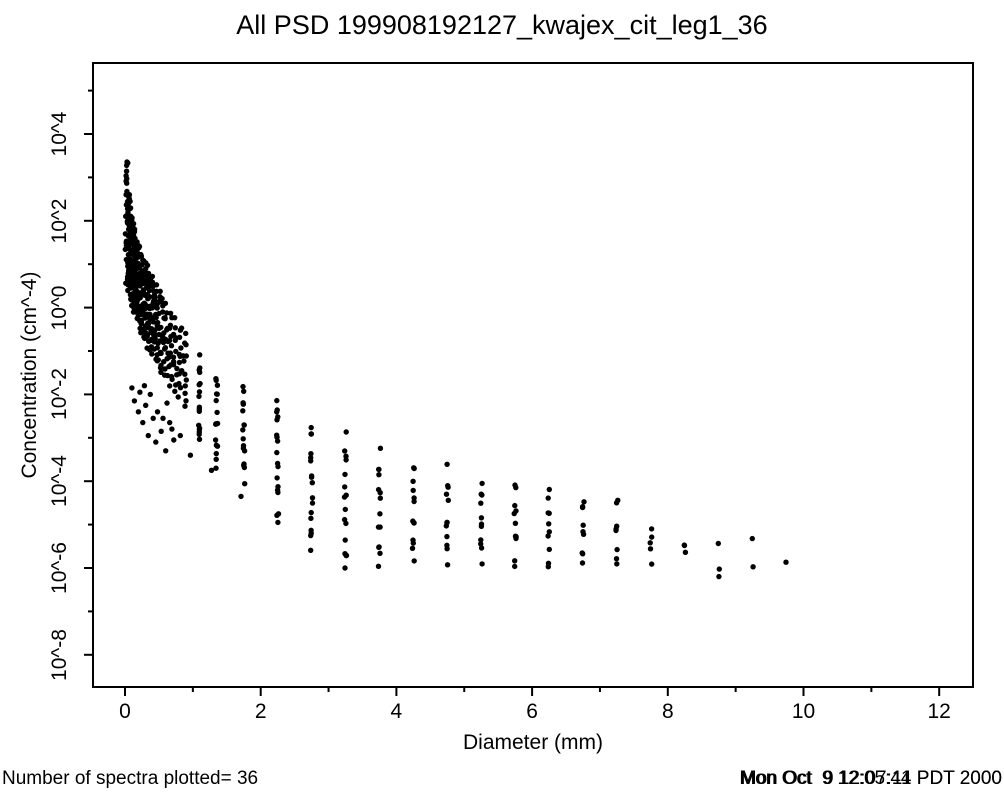  I want to click on y-tick-label: 10^-6, so click(59, 568).